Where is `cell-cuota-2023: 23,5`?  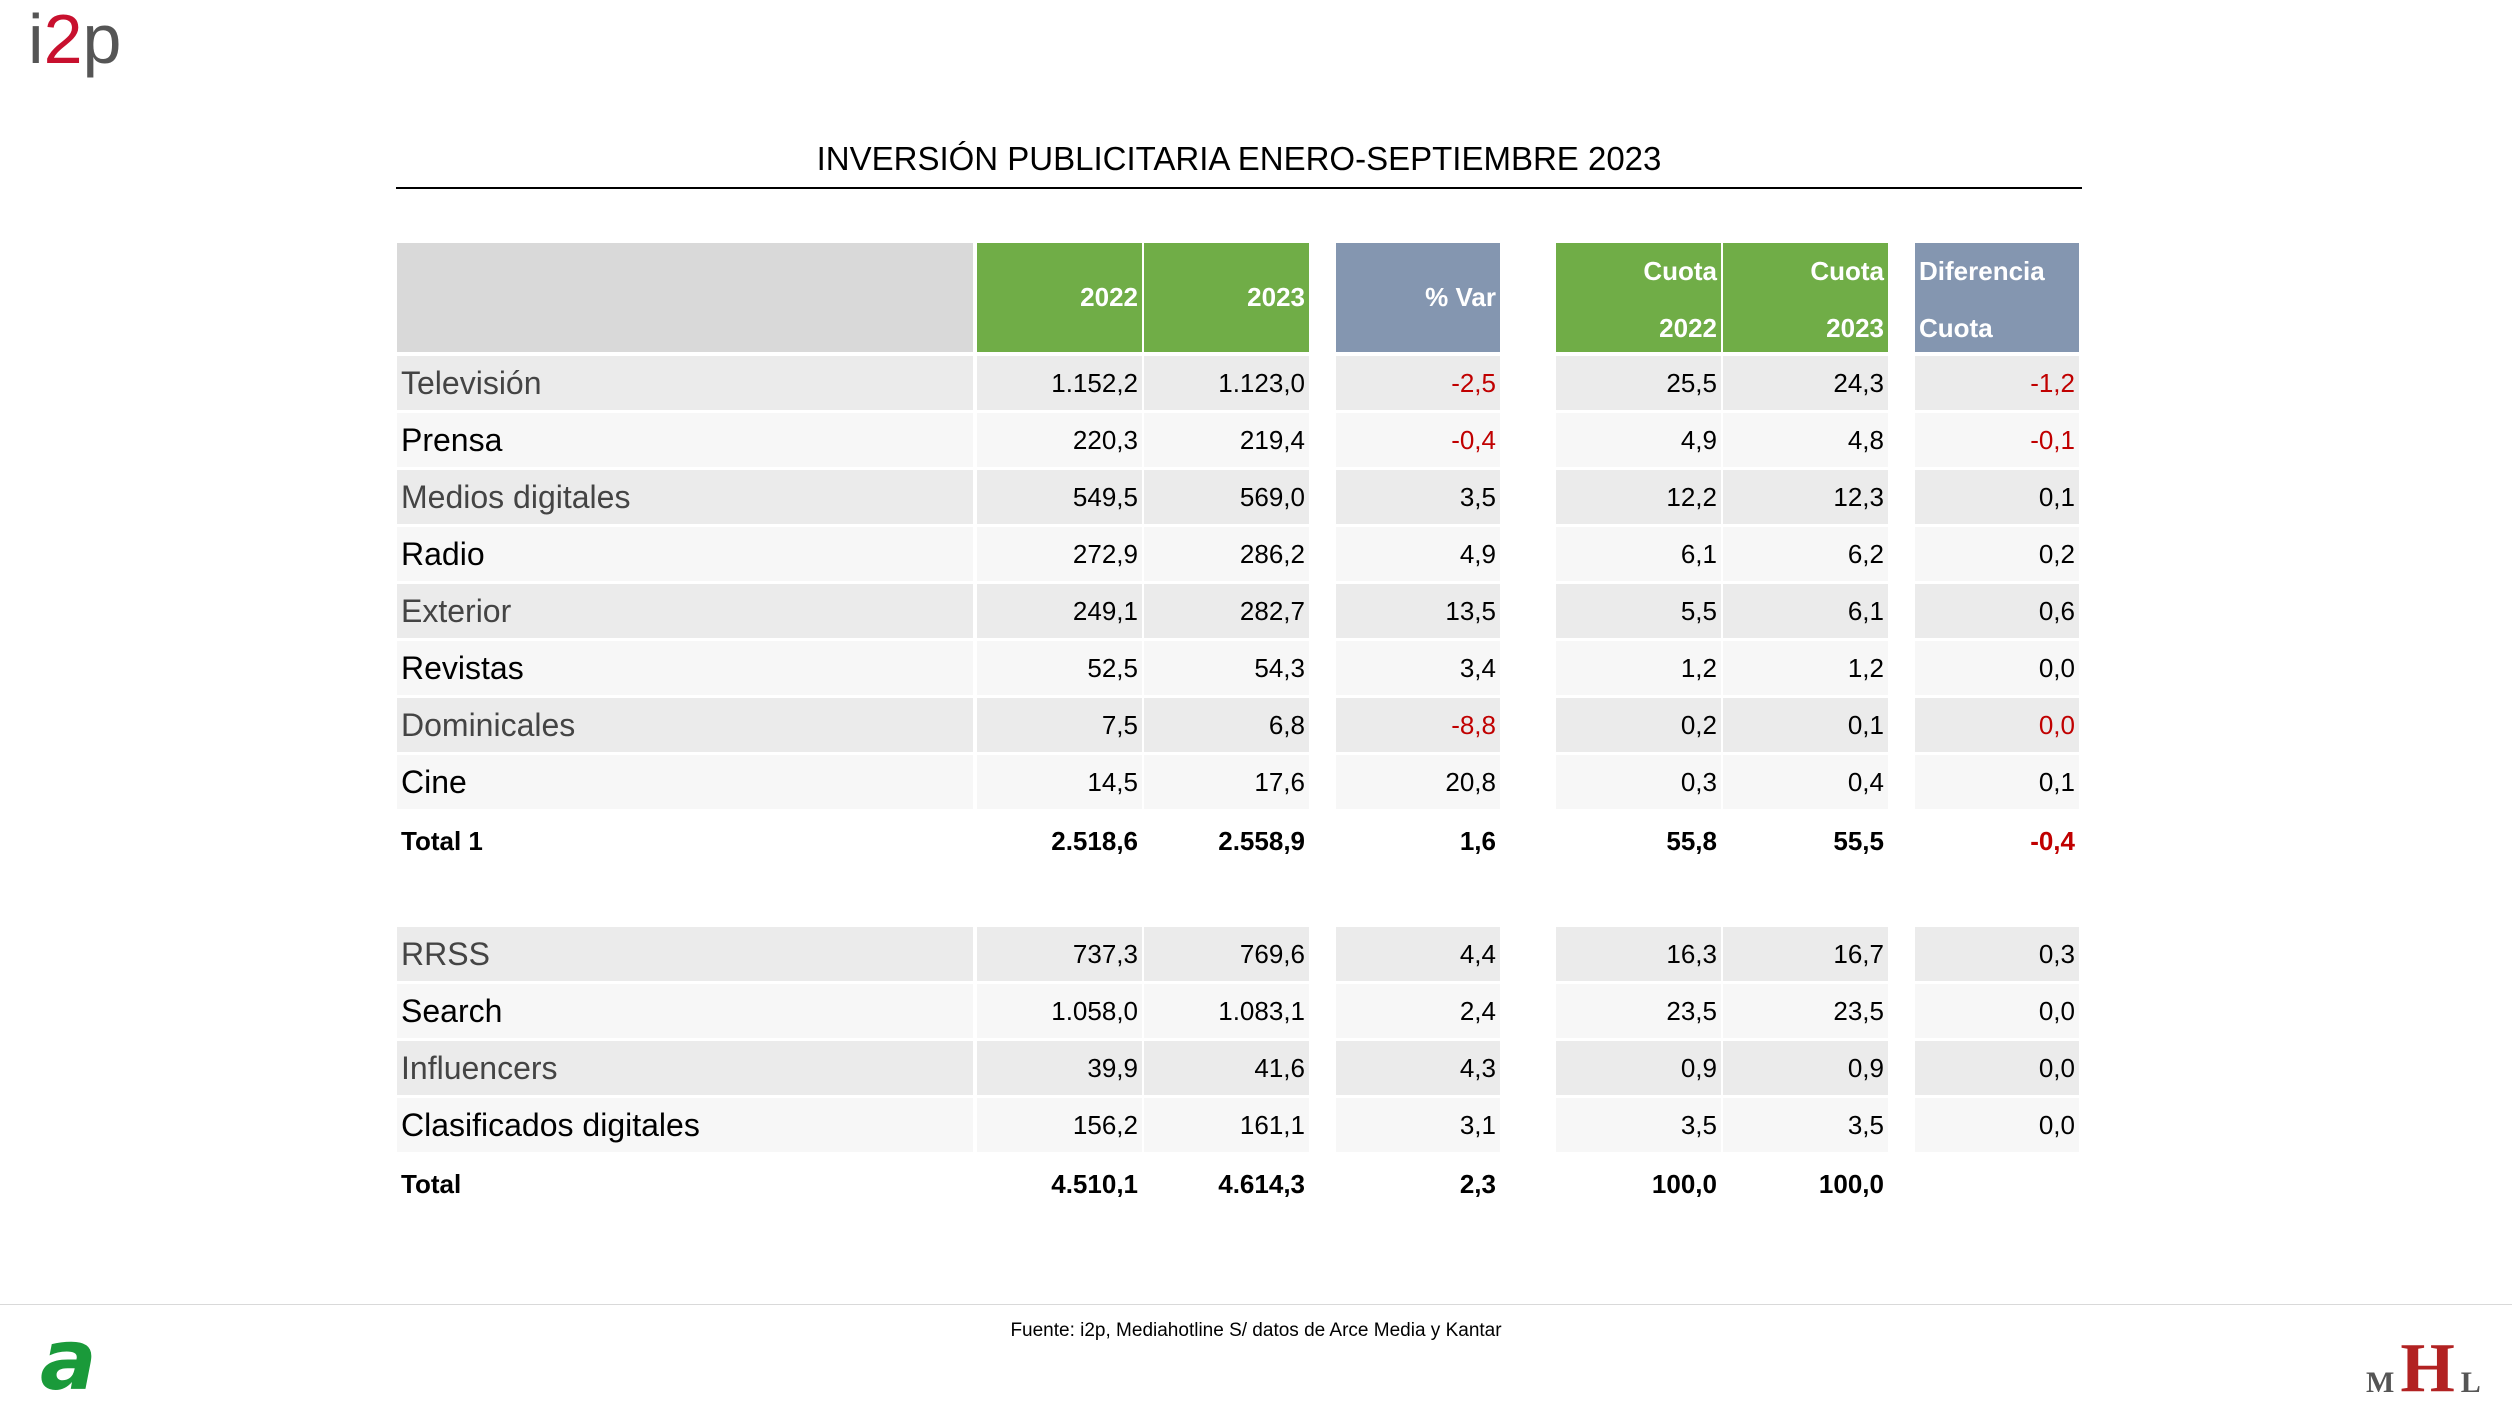 cell-cuota-2023: 23,5 is located at coordinates (1805, 1011).